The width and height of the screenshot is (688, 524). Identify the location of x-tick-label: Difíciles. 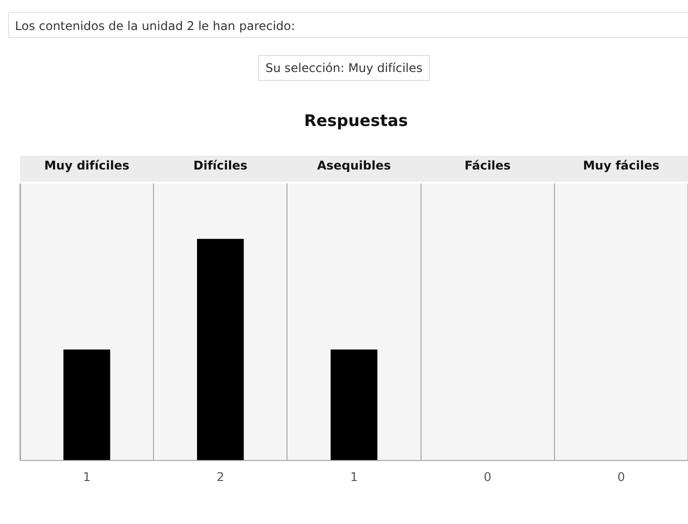
(220, 165).